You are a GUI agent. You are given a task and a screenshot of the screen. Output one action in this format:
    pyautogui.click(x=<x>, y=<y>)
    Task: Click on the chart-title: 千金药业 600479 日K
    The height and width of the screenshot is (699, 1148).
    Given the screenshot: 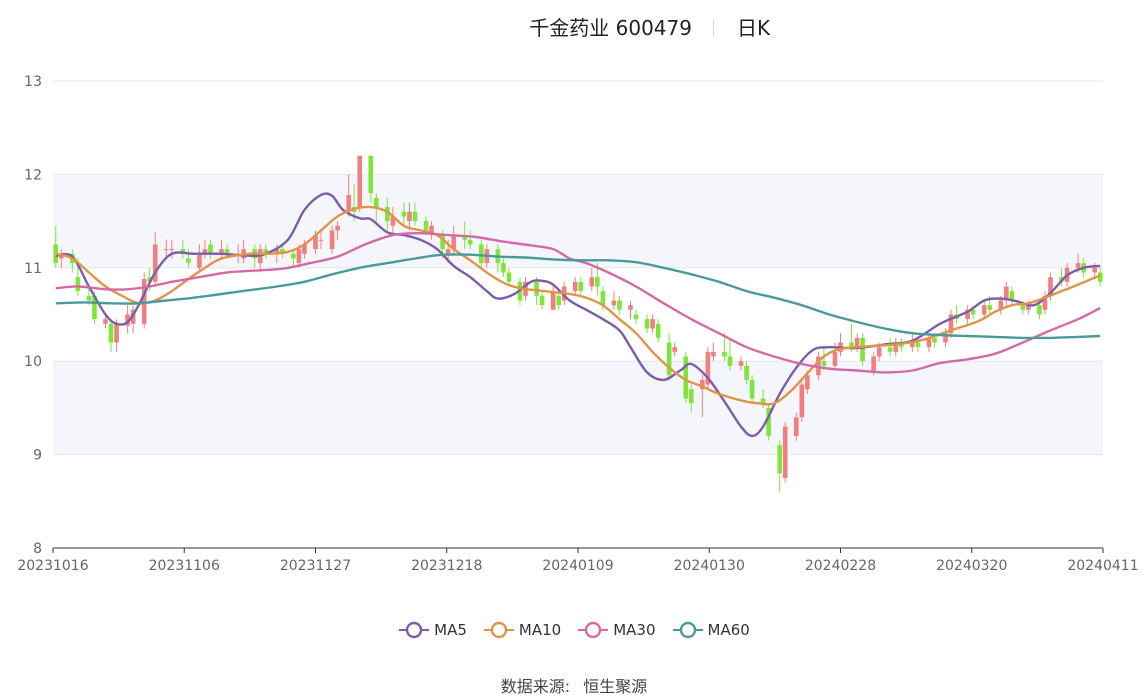 What is the action you would take?
    pyautogui.click(x=574, y=24)
    